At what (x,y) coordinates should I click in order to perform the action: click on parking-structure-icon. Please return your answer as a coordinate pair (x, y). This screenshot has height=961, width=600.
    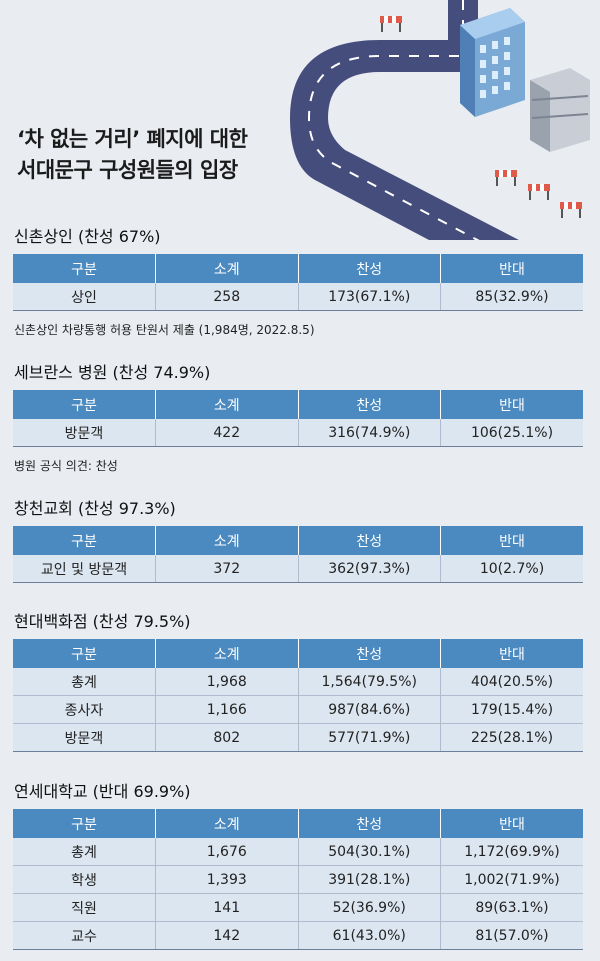
    Looking at the image, I should click on (560, 110).